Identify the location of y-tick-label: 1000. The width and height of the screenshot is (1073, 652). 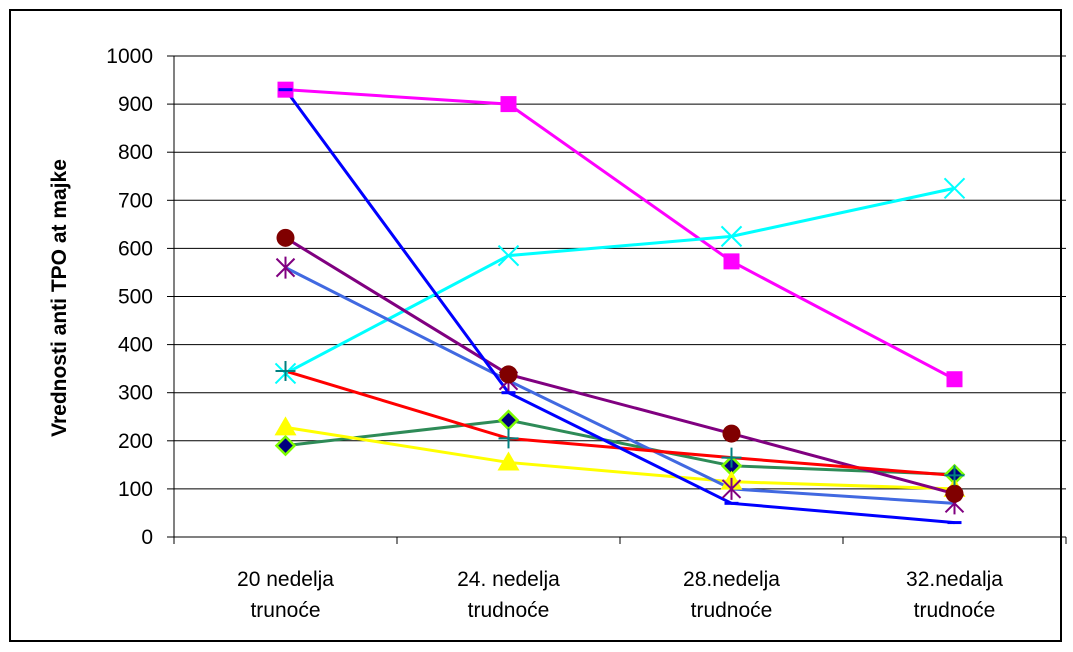
(129, 56).